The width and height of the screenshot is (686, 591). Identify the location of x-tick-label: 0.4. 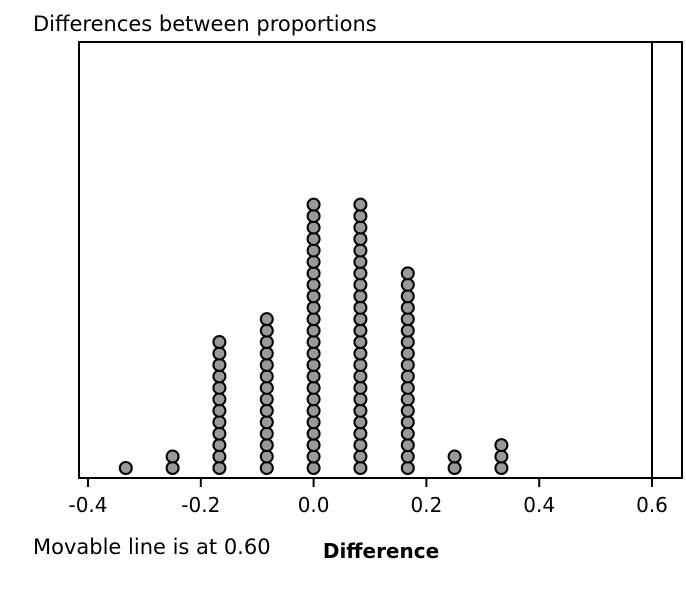
(539, 505).